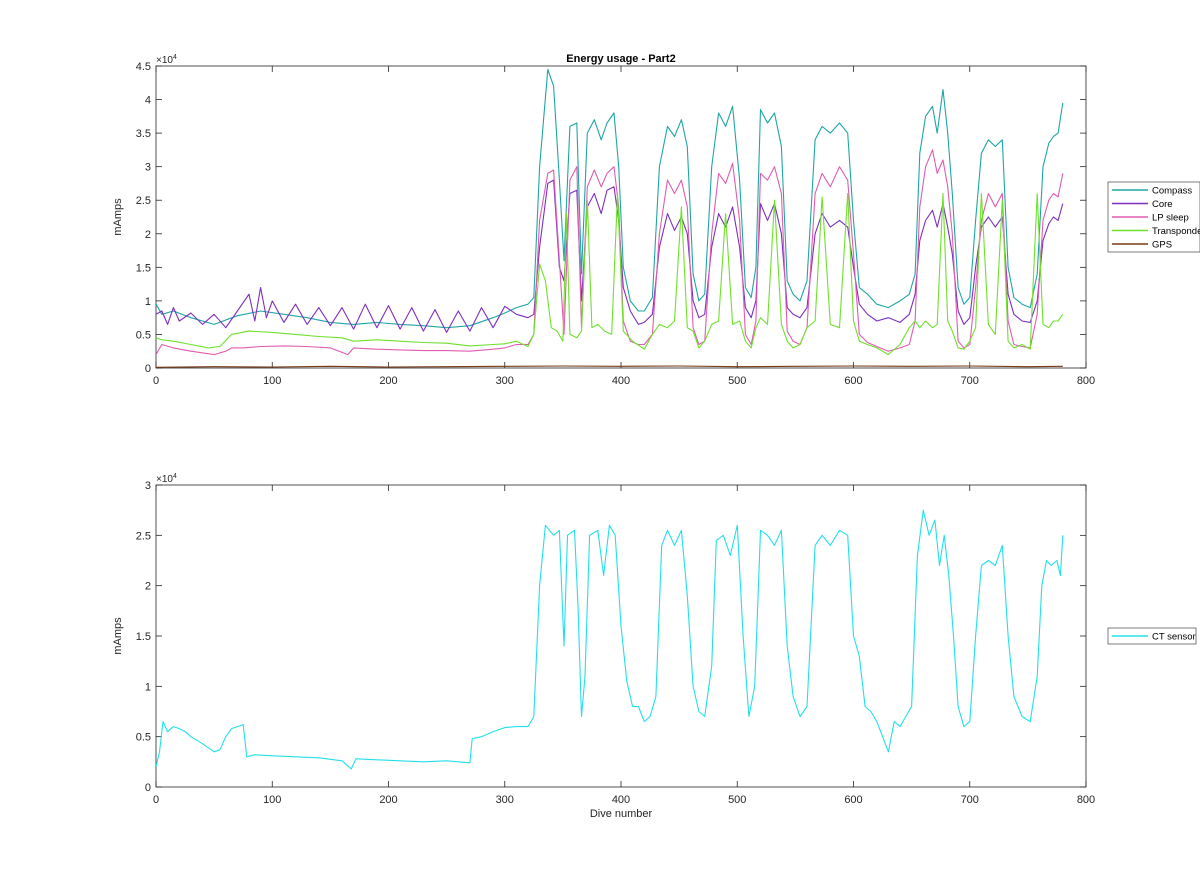 Image resolution: width=1200 pixels, height=885 pixels. What do you see at coordinates (620, 59) in the screenshot?
I see `chart-title: Energy usage - Part2` at bounding box center [620, 59].